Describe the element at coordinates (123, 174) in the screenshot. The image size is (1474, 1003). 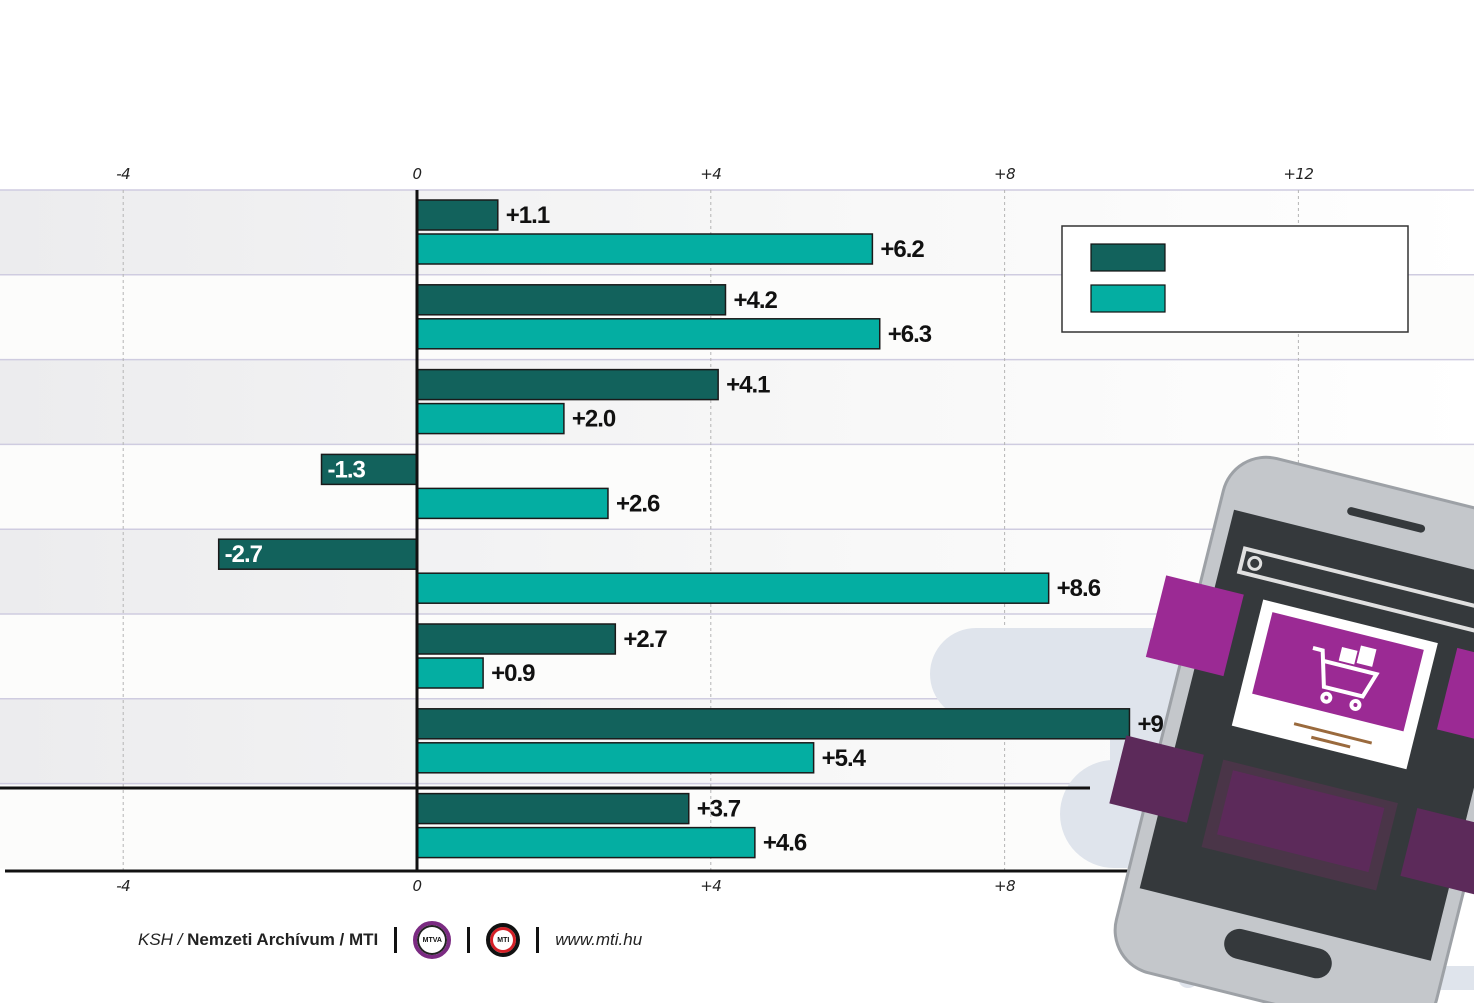
I see `x-tick-label-top: -4` at that location.